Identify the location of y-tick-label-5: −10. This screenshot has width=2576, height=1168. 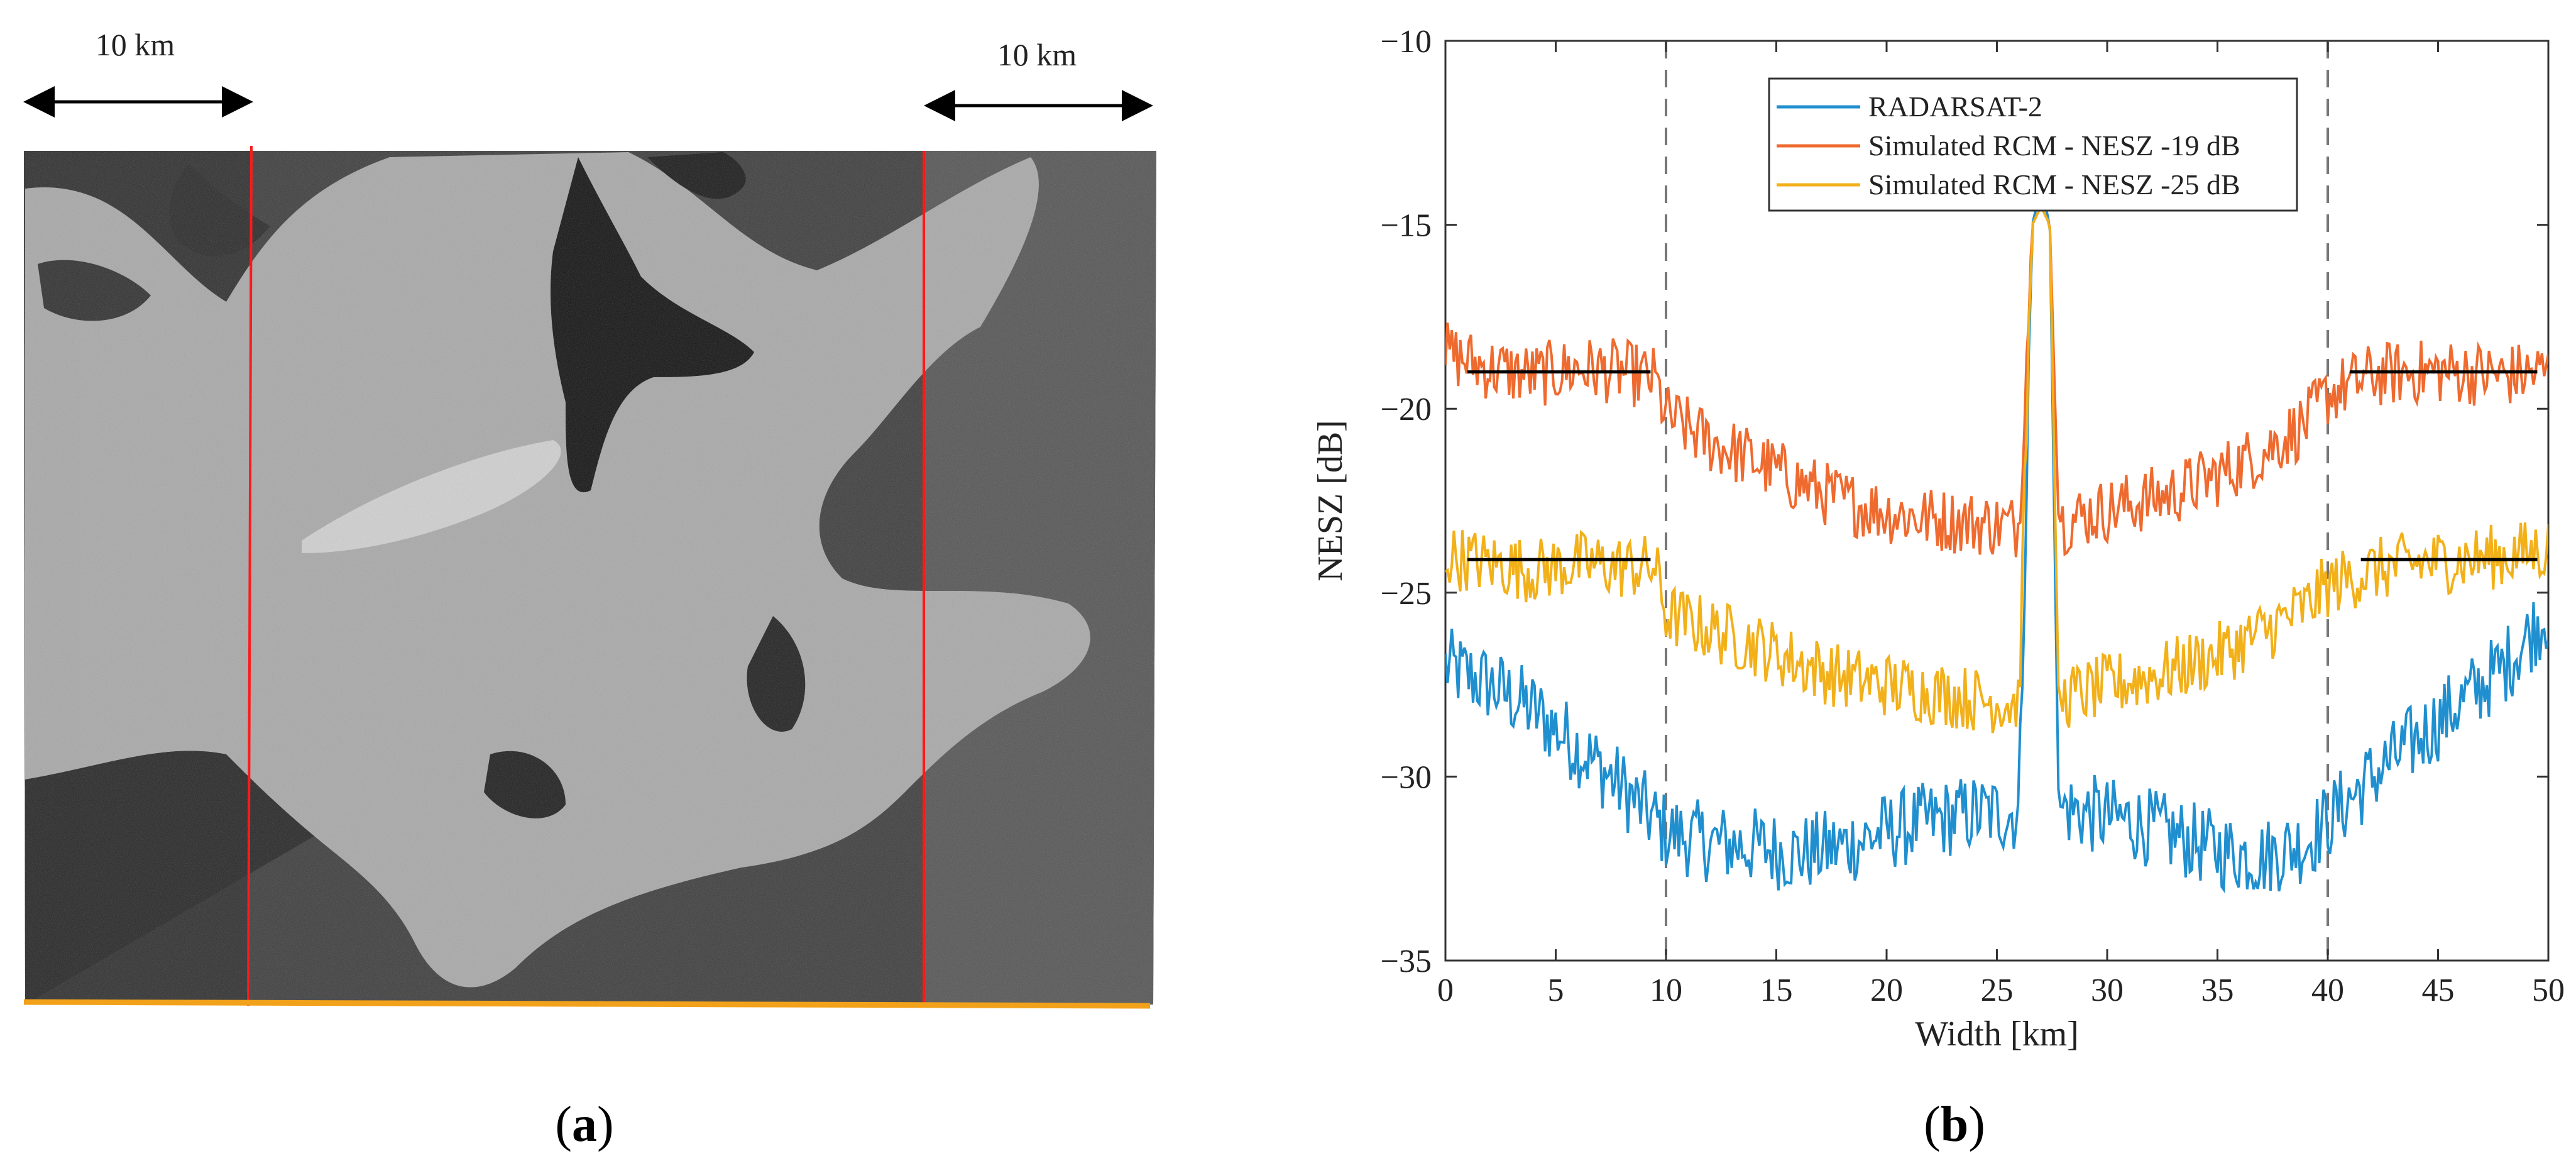
(1406, 42).